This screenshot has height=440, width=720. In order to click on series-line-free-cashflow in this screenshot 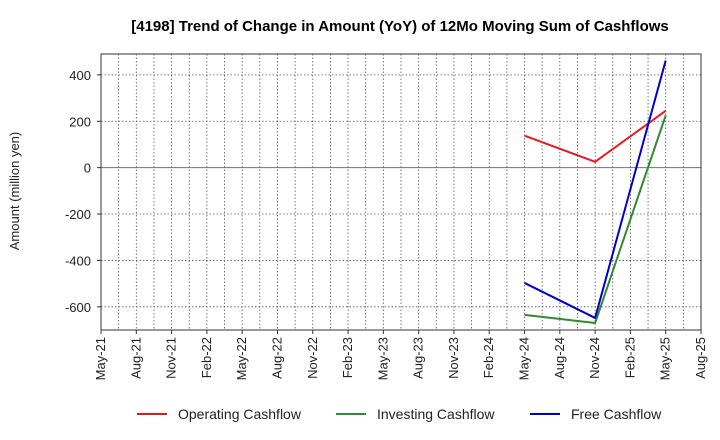, I will do `click(595, 189)`.